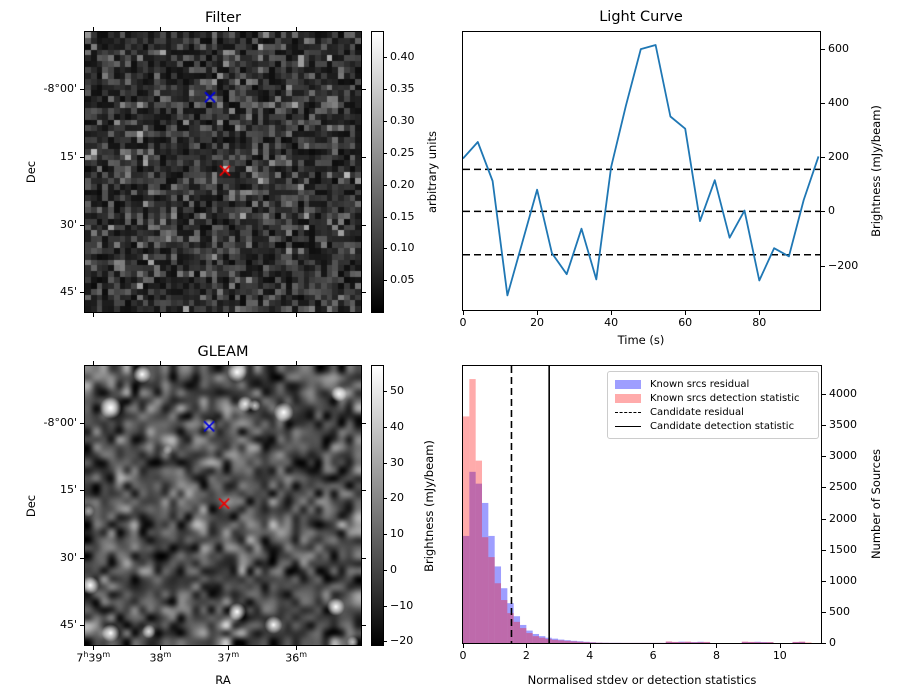 The image size is (898, 699). Describe the element at coordinates (223, 680) in the screenshot. I see `gleam-xlabel: RA` at that location.